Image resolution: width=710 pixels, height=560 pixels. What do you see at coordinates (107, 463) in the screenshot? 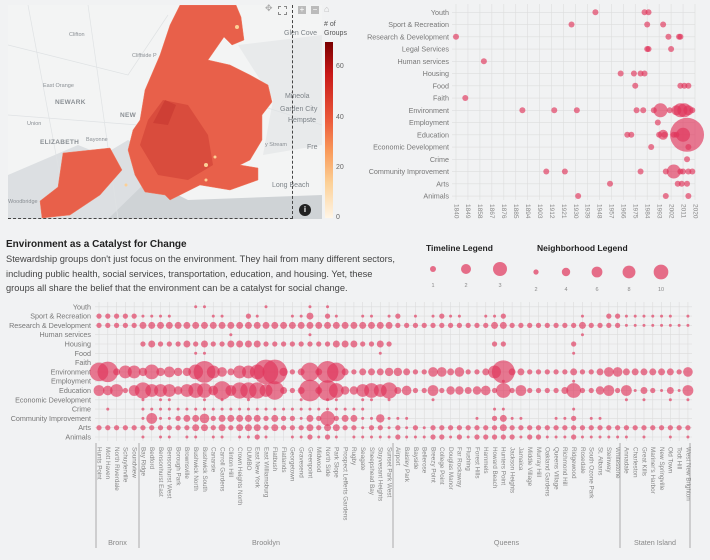
I see `neighborhood-x-label: Mott Haven` at bounding box center [107, 463].